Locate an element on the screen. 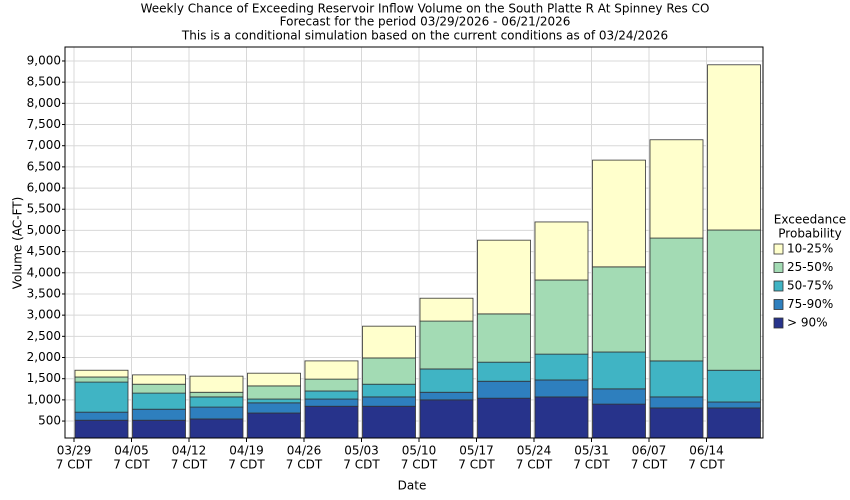 Image resolution: width=850 pixels, height=500 pixels. x-tick-label: 06/07 is located at coordinates (649, 451).